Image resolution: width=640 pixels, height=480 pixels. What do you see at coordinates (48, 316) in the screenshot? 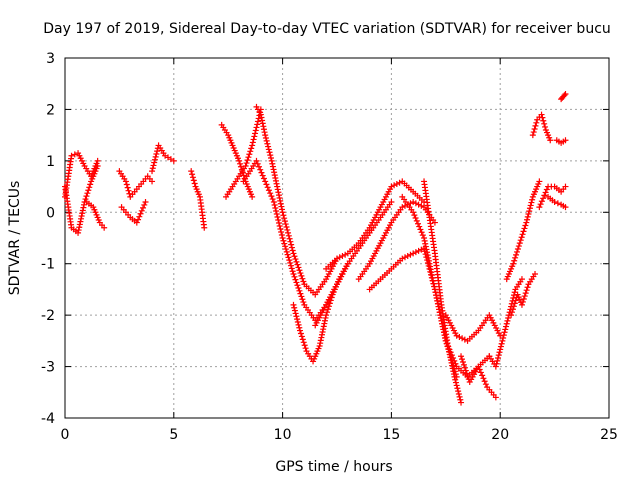
I see `y-tick-label: -2` at bounding box center [48, 316].